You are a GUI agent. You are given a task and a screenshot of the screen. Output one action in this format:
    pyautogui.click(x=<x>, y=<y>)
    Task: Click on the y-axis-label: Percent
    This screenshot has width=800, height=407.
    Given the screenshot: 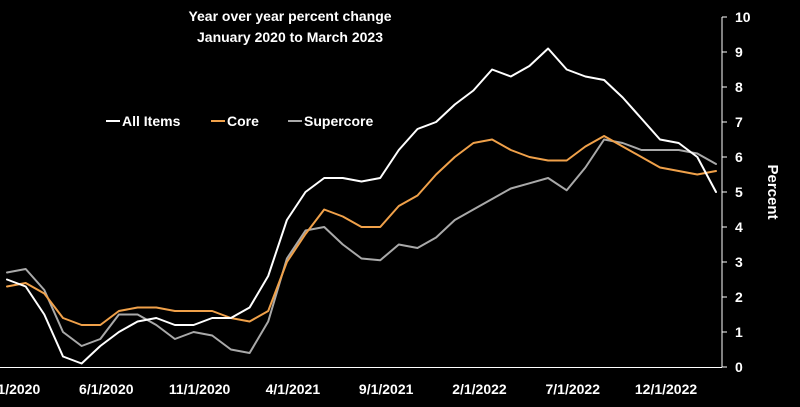 What is the action you would take?
    pyautogui.click(x=772, y=191)
    